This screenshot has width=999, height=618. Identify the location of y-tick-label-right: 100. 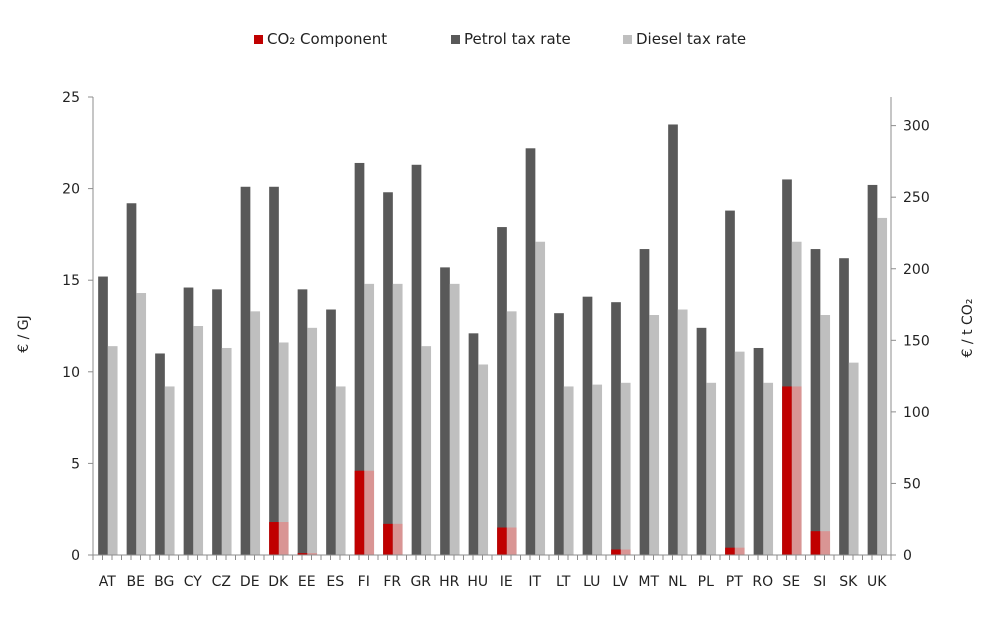
(916, 413).